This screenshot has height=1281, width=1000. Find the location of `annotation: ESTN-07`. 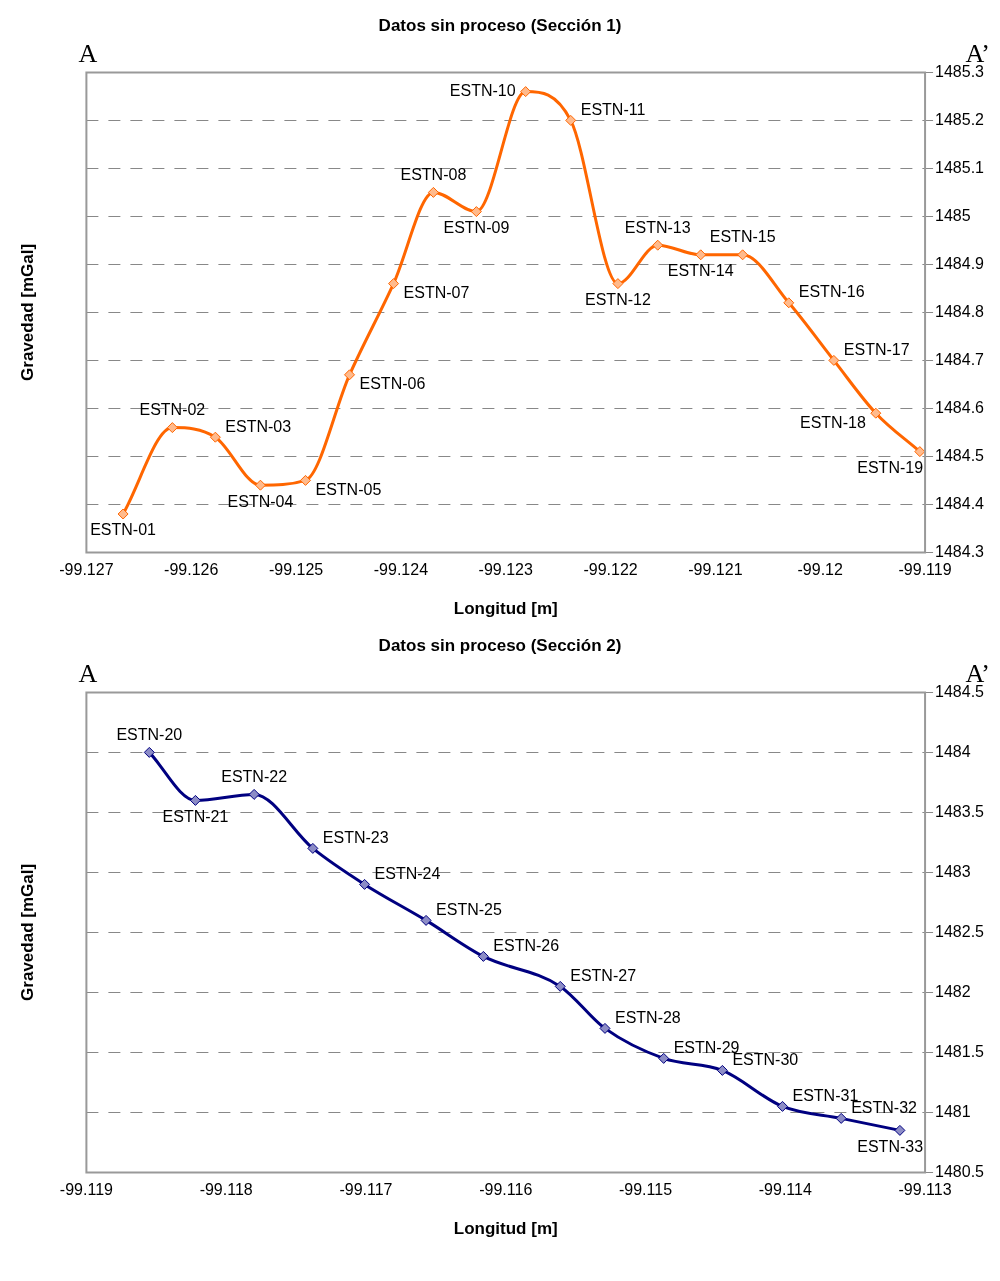

annotation: ESTN-07 is located at coordinates (436, 293).